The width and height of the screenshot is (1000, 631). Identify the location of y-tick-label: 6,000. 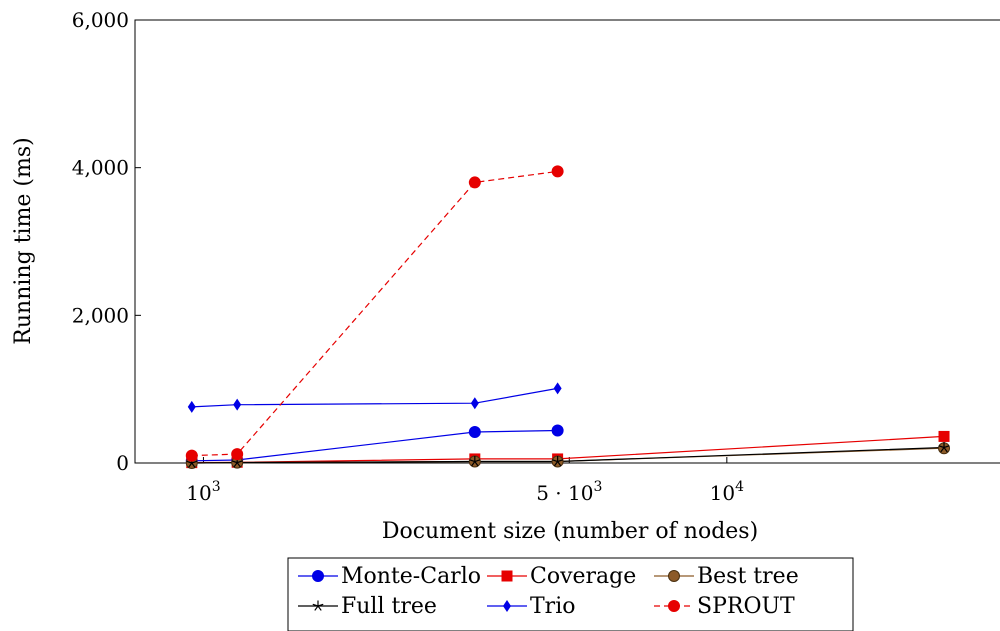
(100, 20).